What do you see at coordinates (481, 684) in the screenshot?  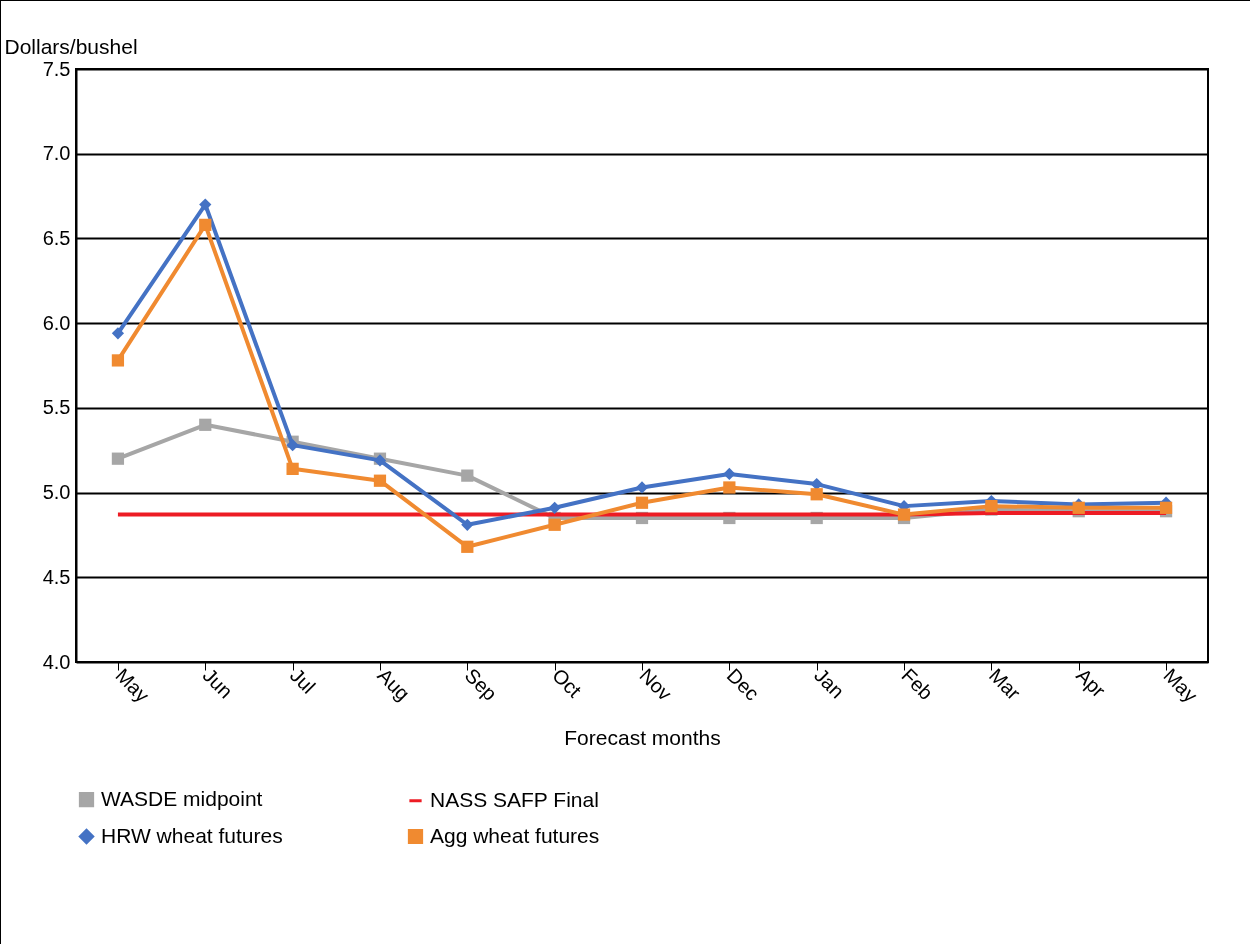 I see `x-tick-label: Sep` at bounding box center [481, 684].